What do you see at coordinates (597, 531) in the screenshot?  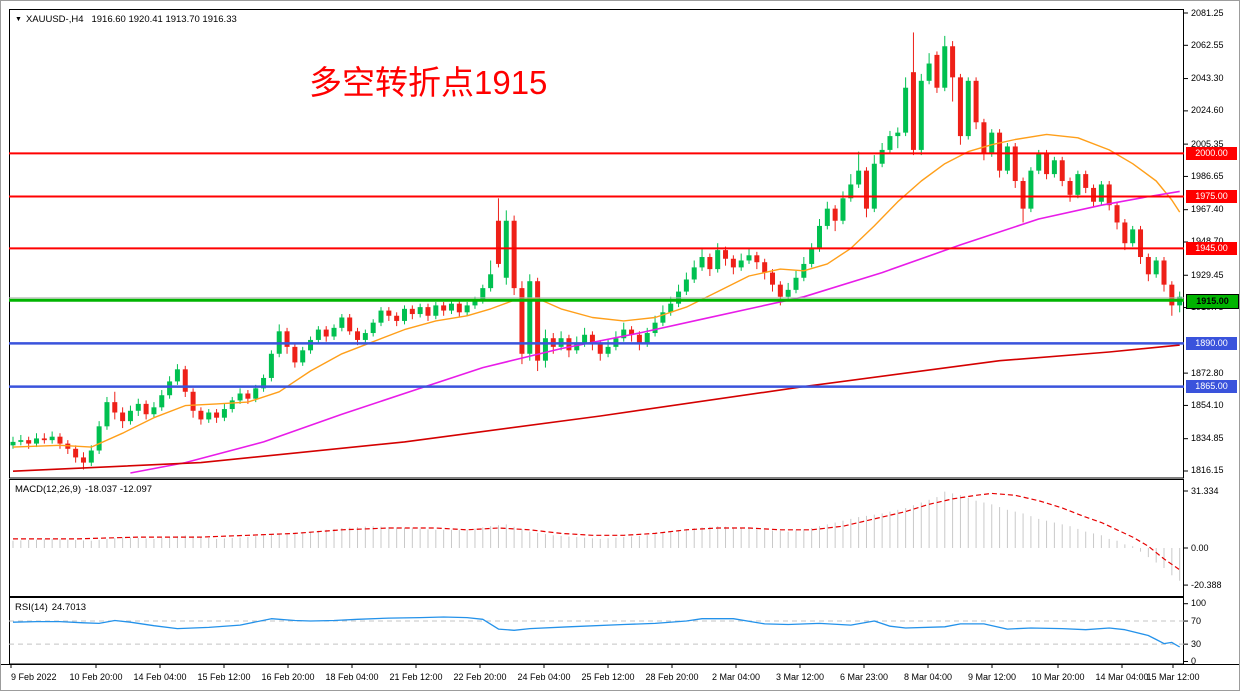 I see `macd-signal-line` at bounding box center [597, 531].